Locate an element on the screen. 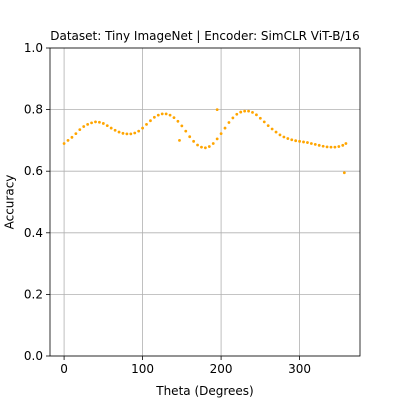  y-axis-label: Accuracy is located at coordinates (10, 202).